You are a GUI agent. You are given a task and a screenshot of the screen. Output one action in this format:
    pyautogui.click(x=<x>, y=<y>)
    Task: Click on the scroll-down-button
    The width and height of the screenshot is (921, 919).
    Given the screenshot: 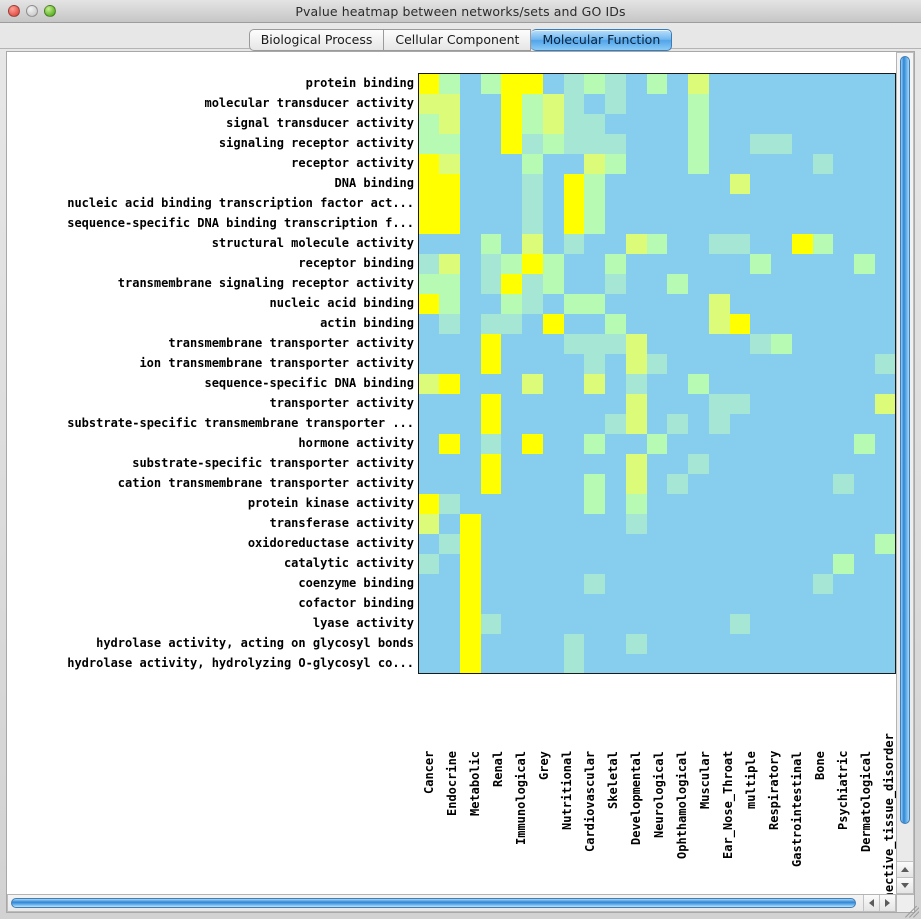 What is the action you would take?
    pyautogui.click(x=905, y=885)
    